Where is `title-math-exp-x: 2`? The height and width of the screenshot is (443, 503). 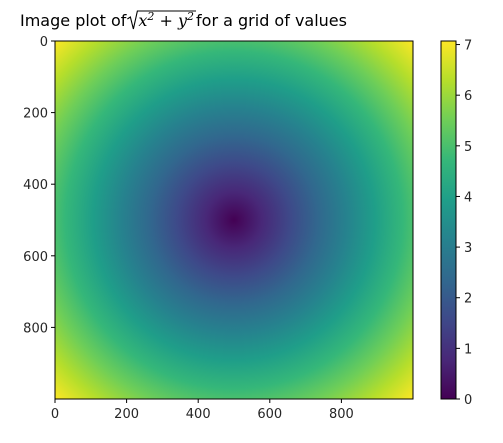 title-math-exp-x: 2 is located at coordinates (150, 16).